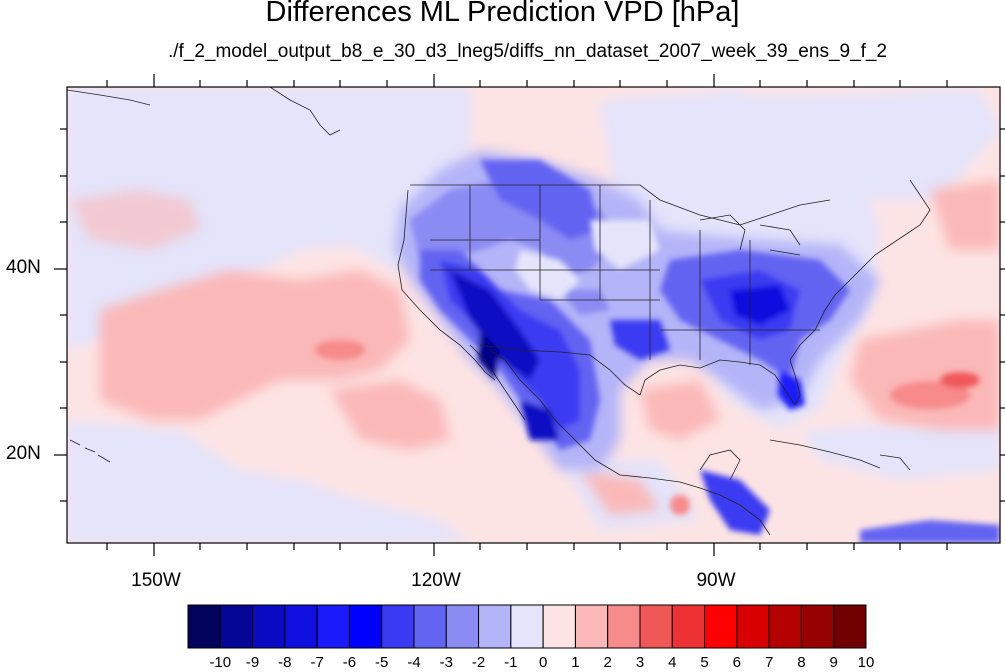 This screenshot has width=1005, height=672. I want to click on map-title: Differences ML Prediction VPD [hPa], so click(502, 14).